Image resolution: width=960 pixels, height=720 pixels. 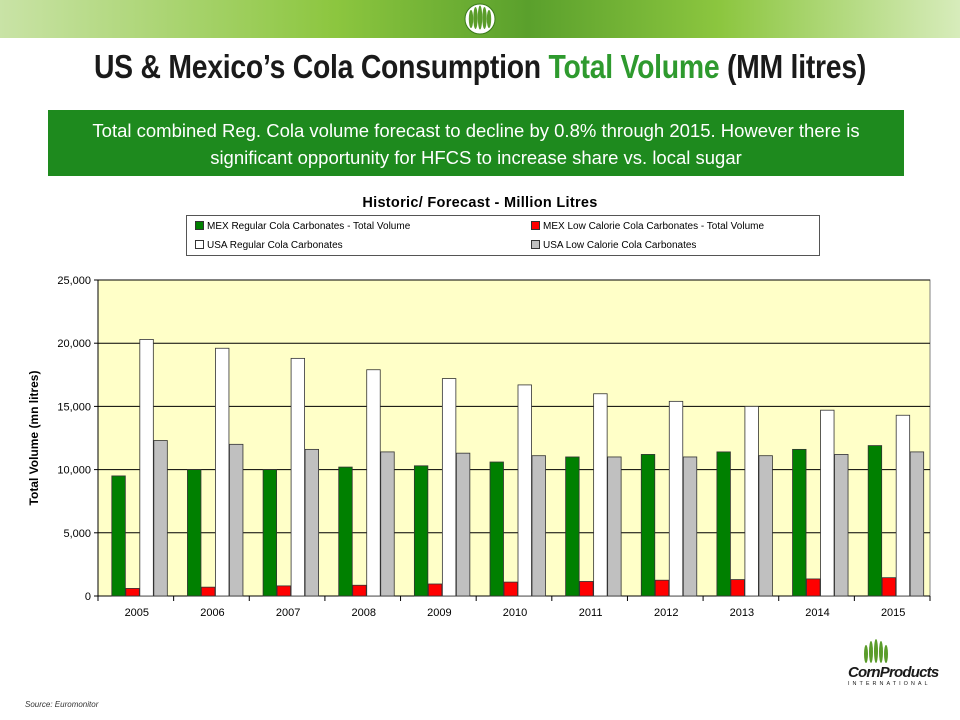 What do you see at coordinates (876, 651) in the screenshot?
I see `company-logo-icon` at bounding box center [876, 651].